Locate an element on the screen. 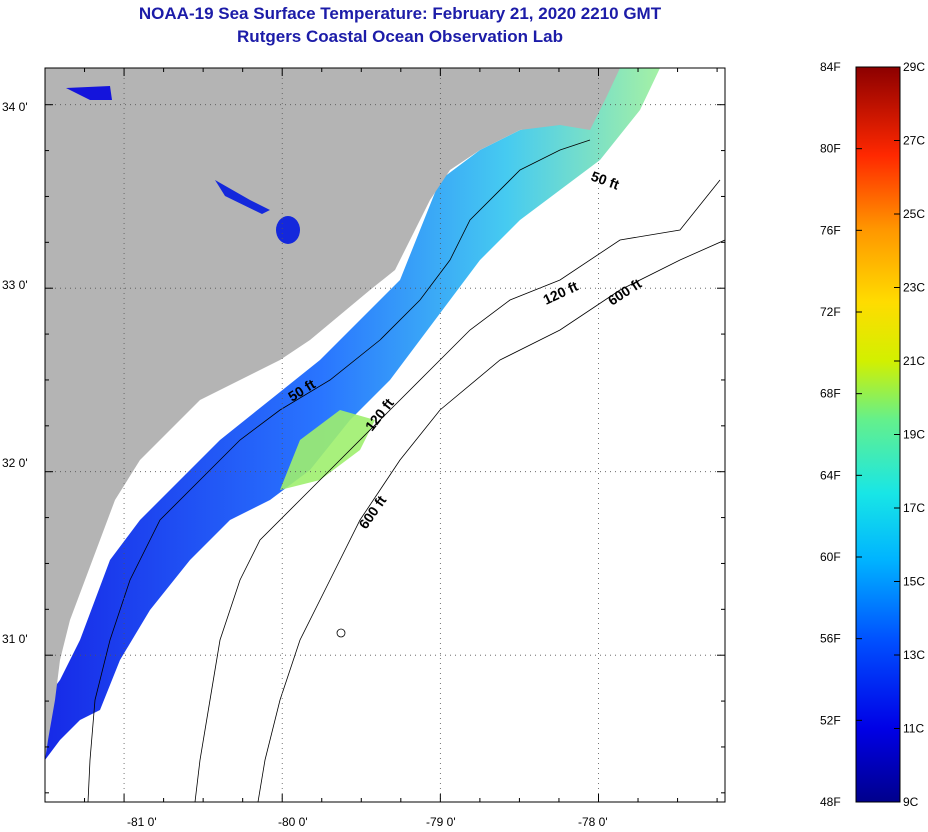 This screenshot has height=832, width=928. colorbar-c-label: 23C is located at coordinates (914, 288).